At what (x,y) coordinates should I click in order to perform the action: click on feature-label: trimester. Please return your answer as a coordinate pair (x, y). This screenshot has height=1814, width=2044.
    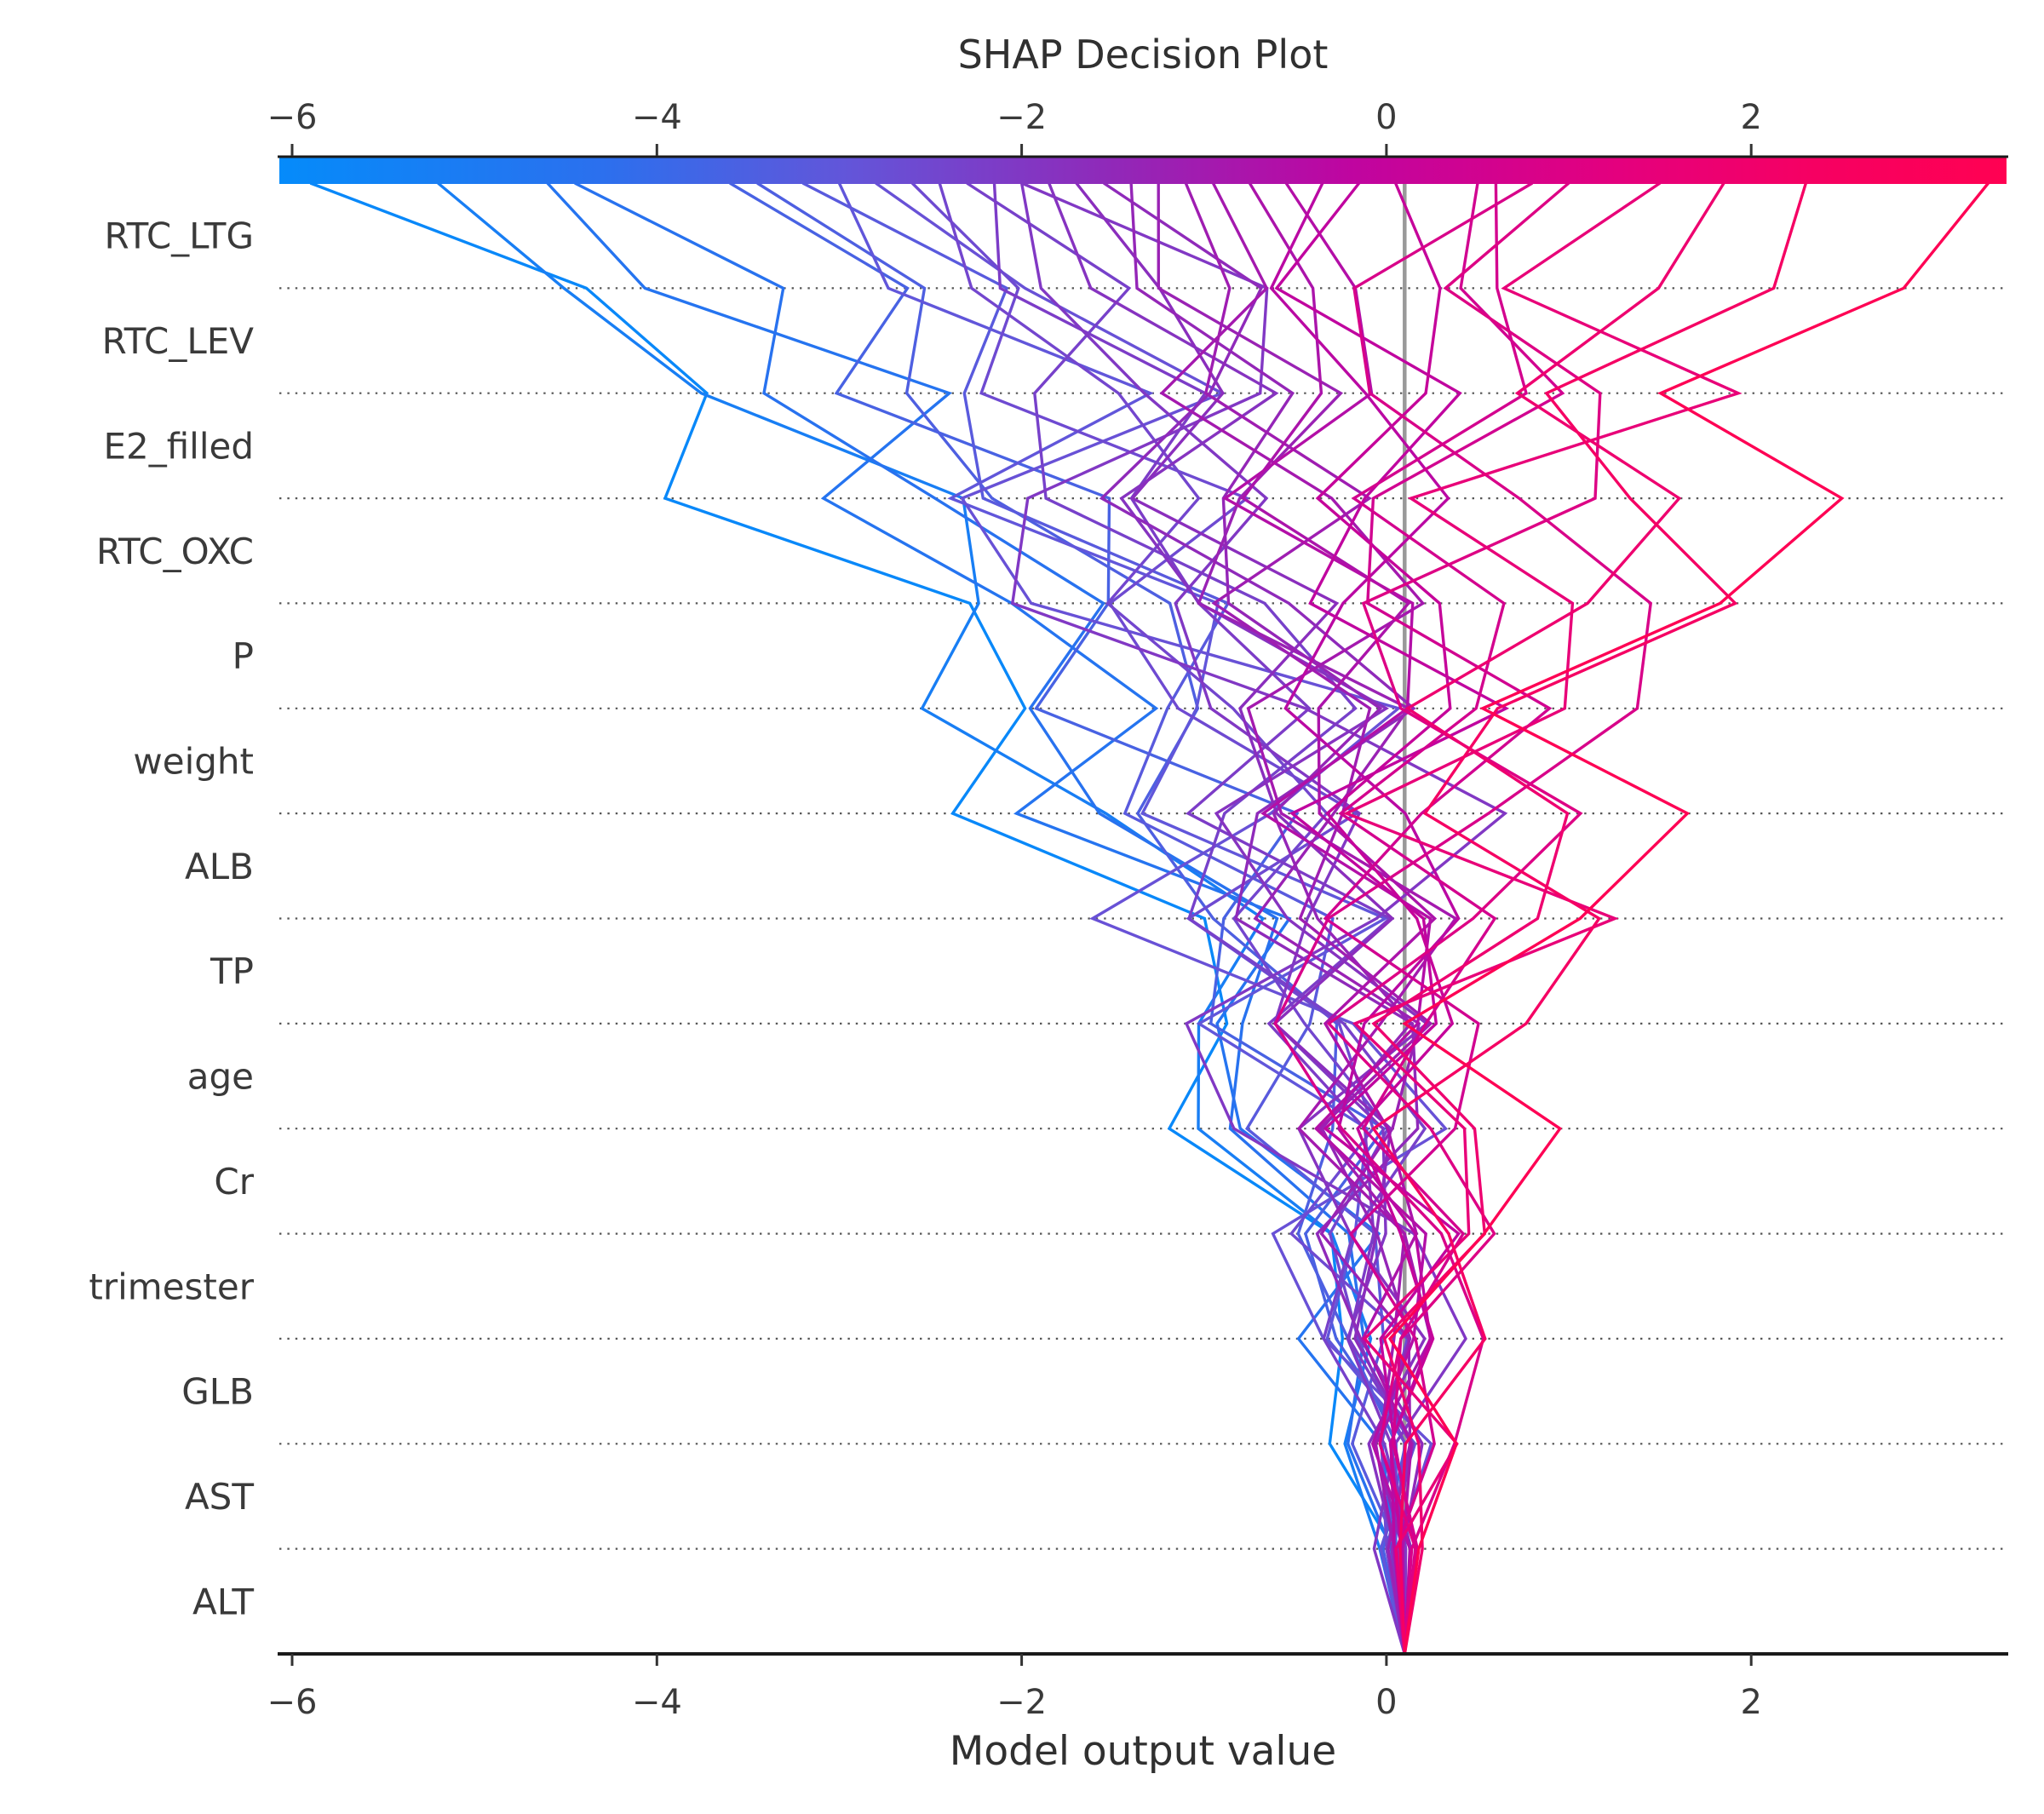
    Looking at the image, I should click on (171, 1286).